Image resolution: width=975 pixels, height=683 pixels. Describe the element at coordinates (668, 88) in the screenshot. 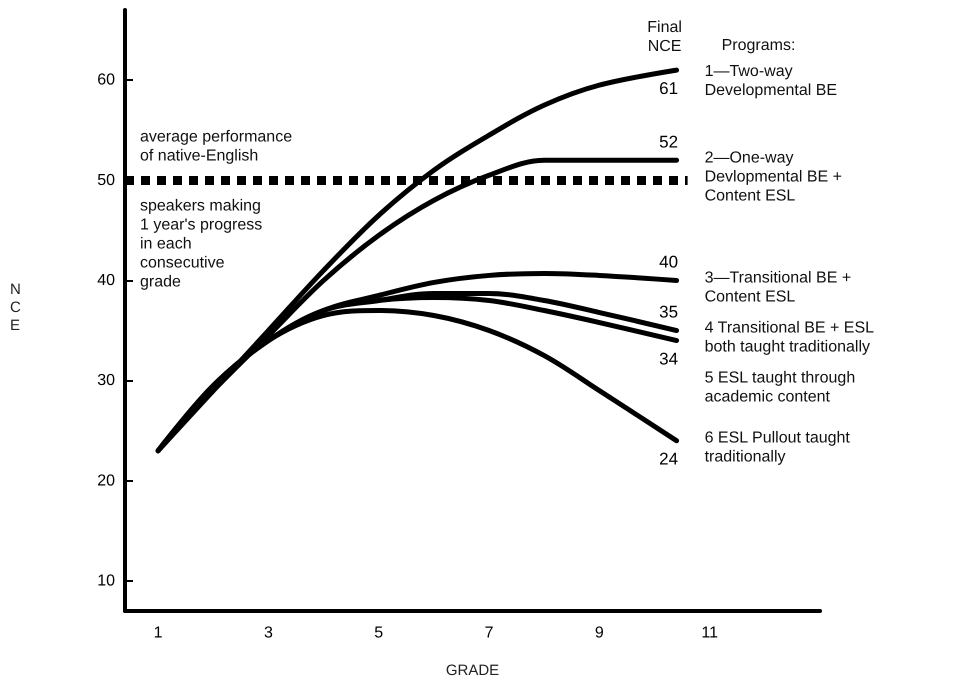

I see `data-label: 61` at that location.